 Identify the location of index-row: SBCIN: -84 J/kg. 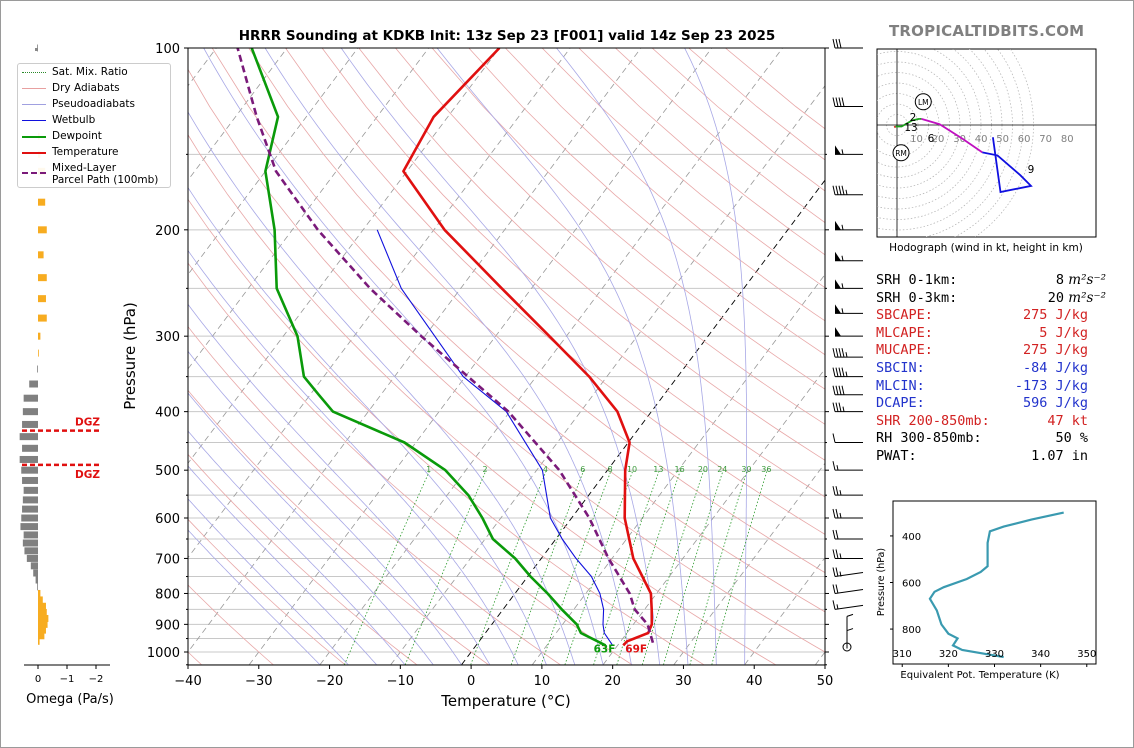
(996, 369).